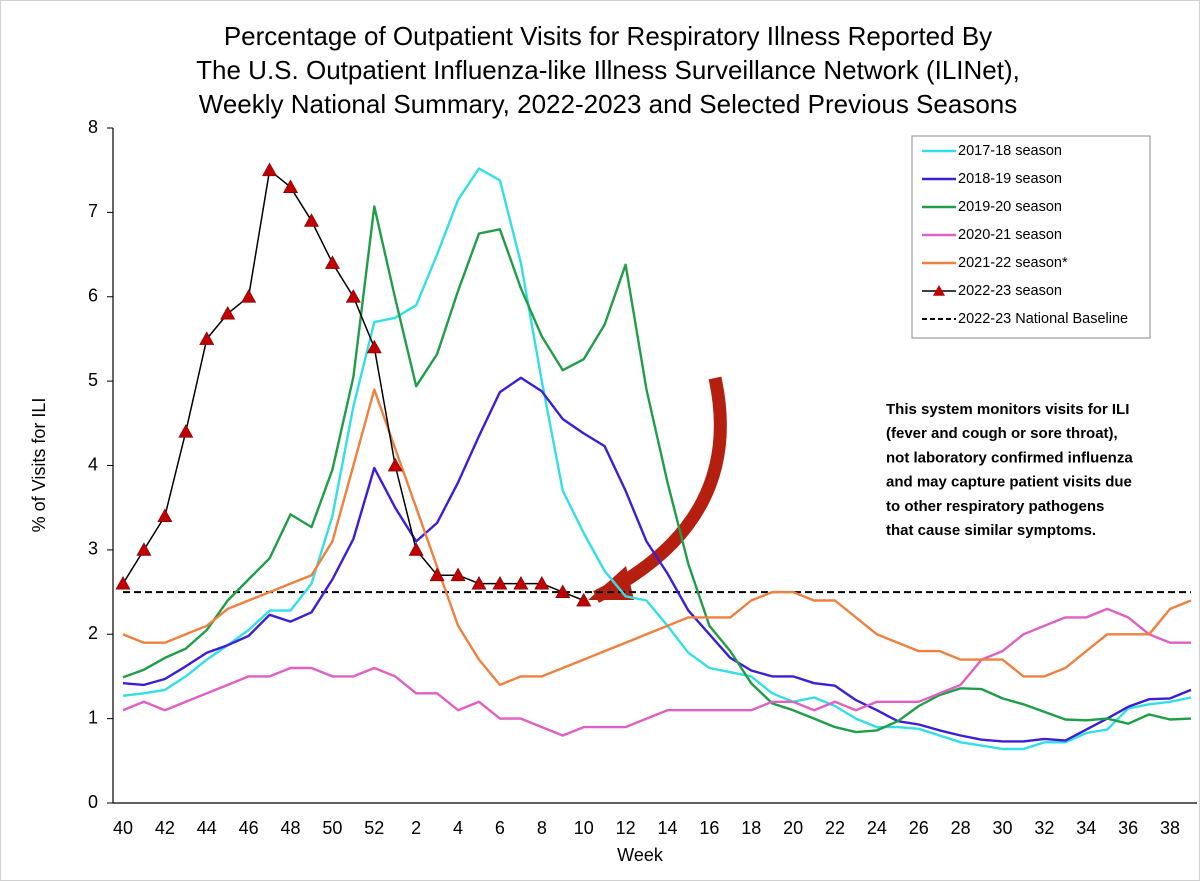 This screenshot has width=1200, height=881. Describe the element at coordinates (835, 828) in the screenshot. I see `x-tick-label: 22` at that location.